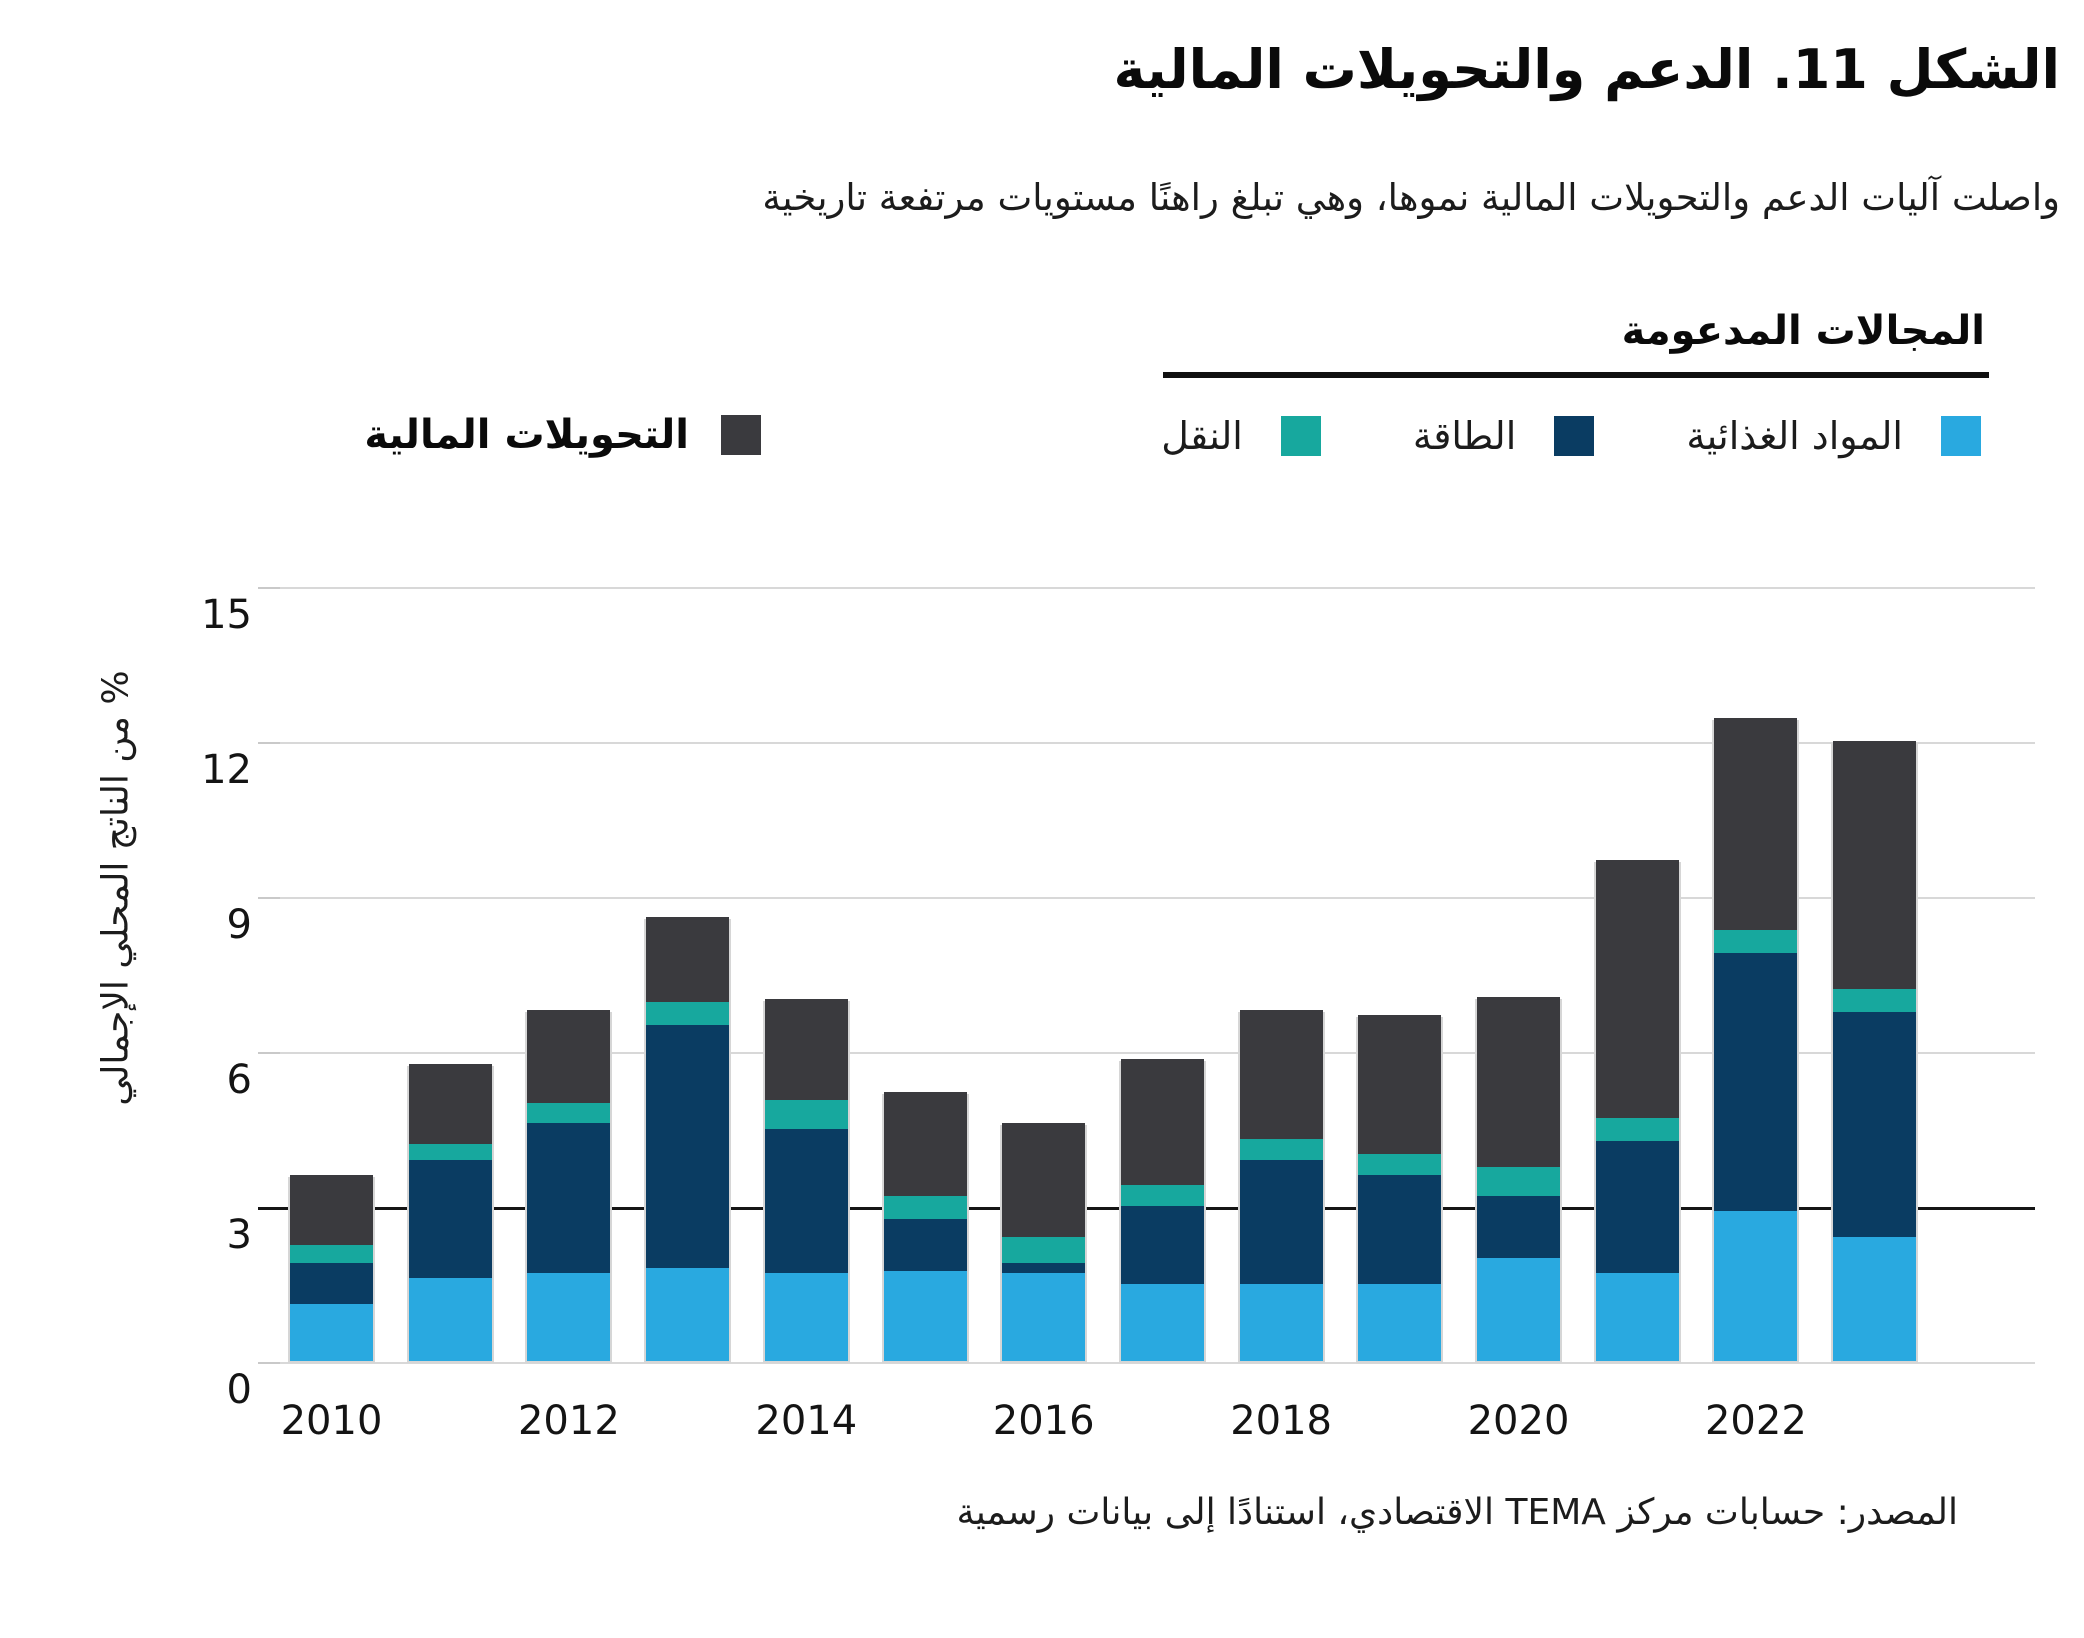 The height and width of the screenshot is (1638, 2084). Describe the element at coordinates (1157, 1428) in the screenshot. I see `x-axis-tick-labels: 2010 2012 2014 2016 2018 2020 2022` at that location.